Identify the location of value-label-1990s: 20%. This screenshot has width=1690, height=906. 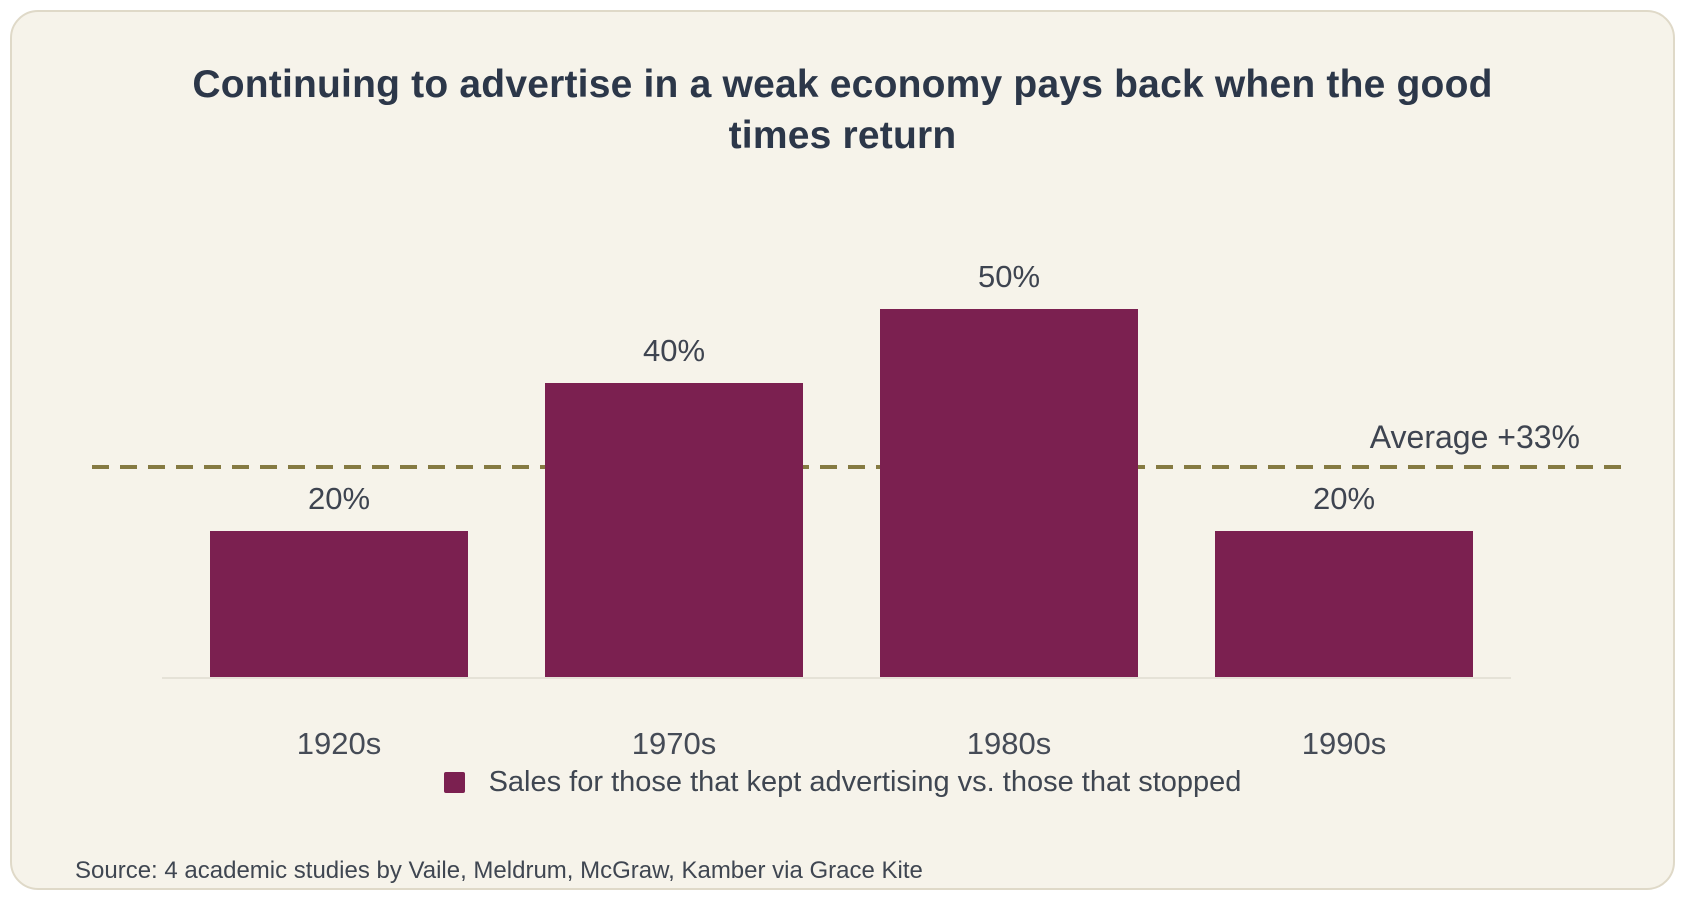
(1344, 498).